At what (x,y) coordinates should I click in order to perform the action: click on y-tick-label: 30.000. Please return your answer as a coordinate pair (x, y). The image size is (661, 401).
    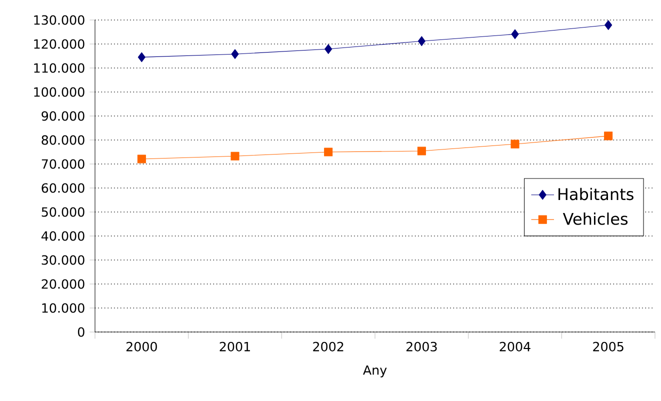
    Looking at the image, I should click on (63, 260).